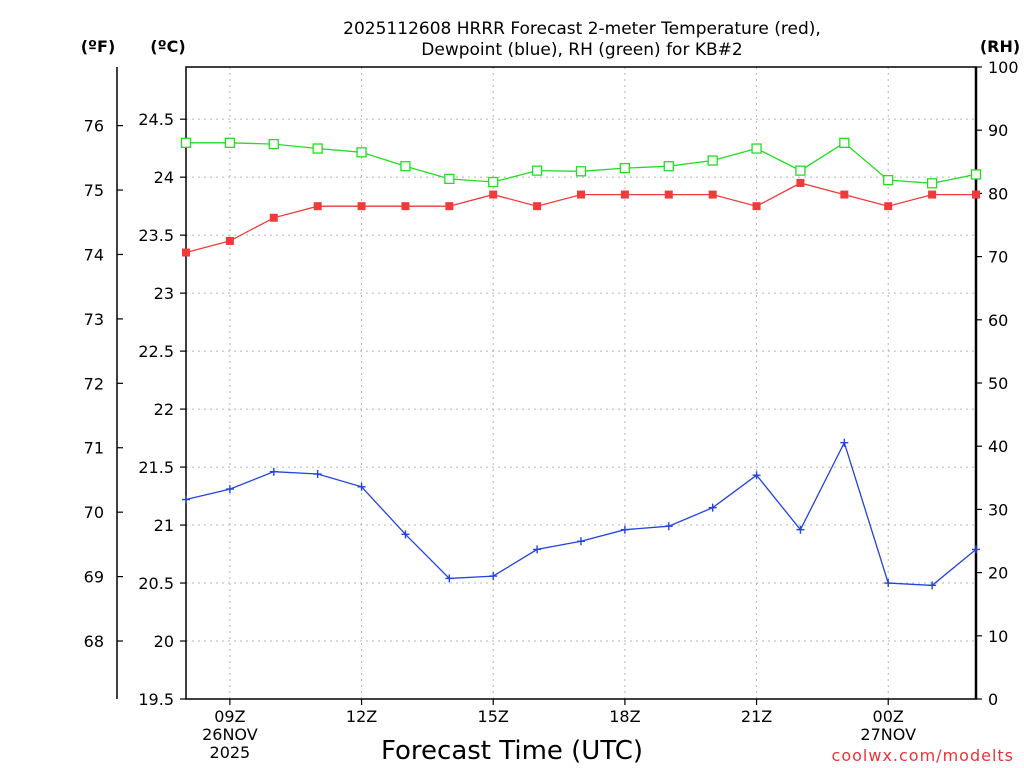  Describe the element at coordinates (167, 46) in the screenshot. I see `celsius-unit-label: (ºC)` at that location.